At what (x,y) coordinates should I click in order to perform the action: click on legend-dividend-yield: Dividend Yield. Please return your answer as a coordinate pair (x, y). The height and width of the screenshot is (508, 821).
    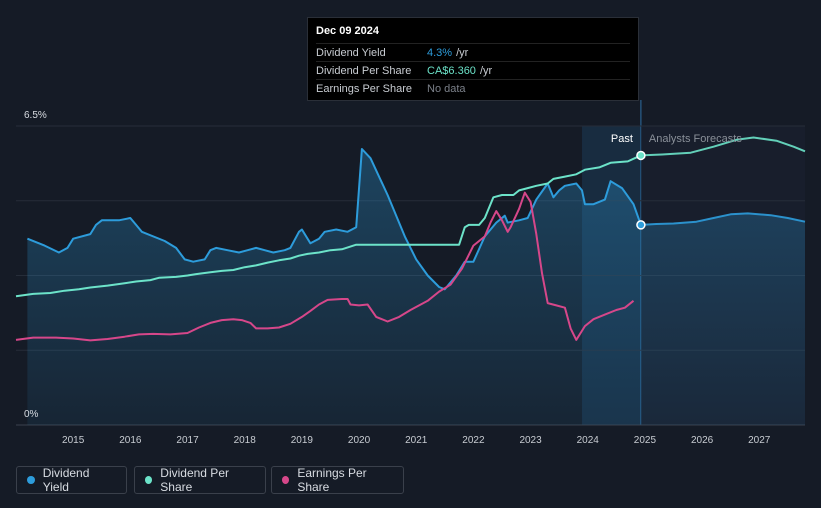
    Looking at the image, I should click on (71, 480).